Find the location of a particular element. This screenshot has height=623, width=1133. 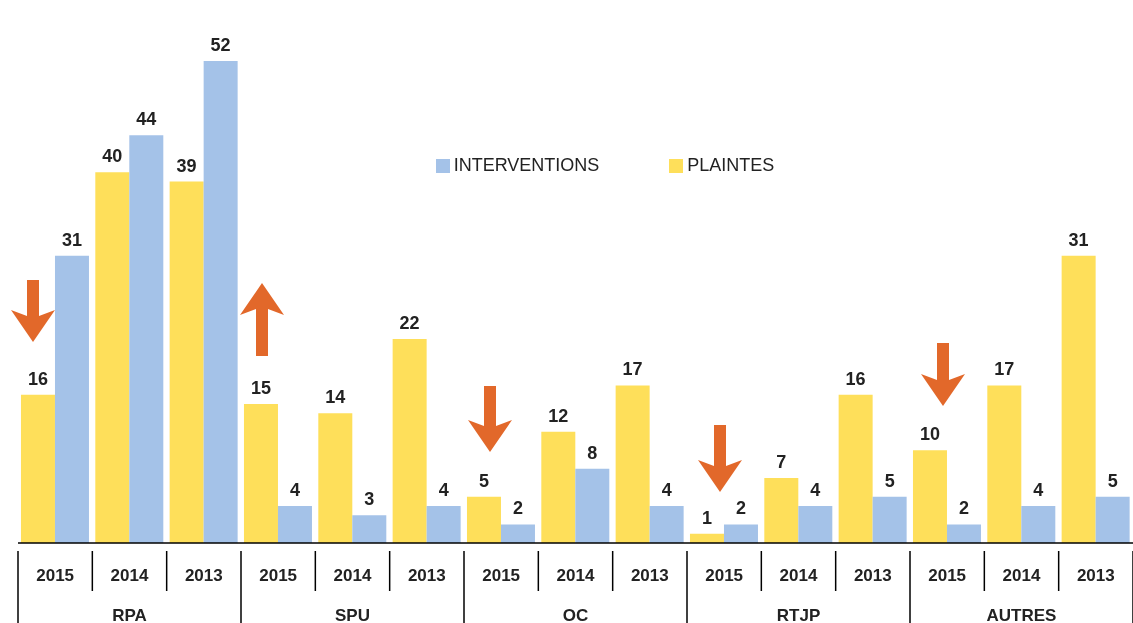

data-label: 15 is located at coordinates (260, 387).